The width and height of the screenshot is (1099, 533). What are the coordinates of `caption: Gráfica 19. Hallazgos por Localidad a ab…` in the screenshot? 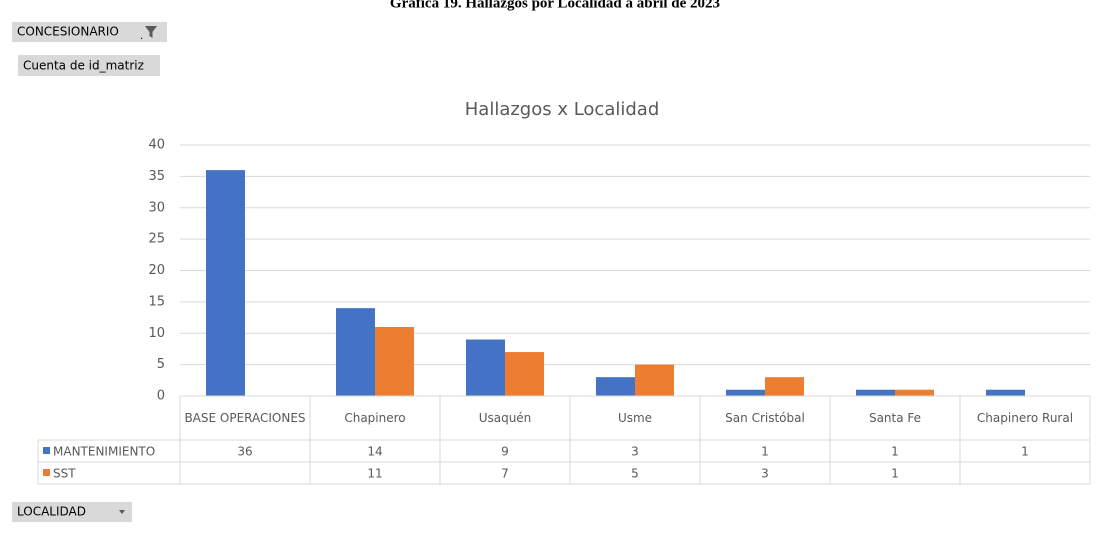 It's located at (555, 5).